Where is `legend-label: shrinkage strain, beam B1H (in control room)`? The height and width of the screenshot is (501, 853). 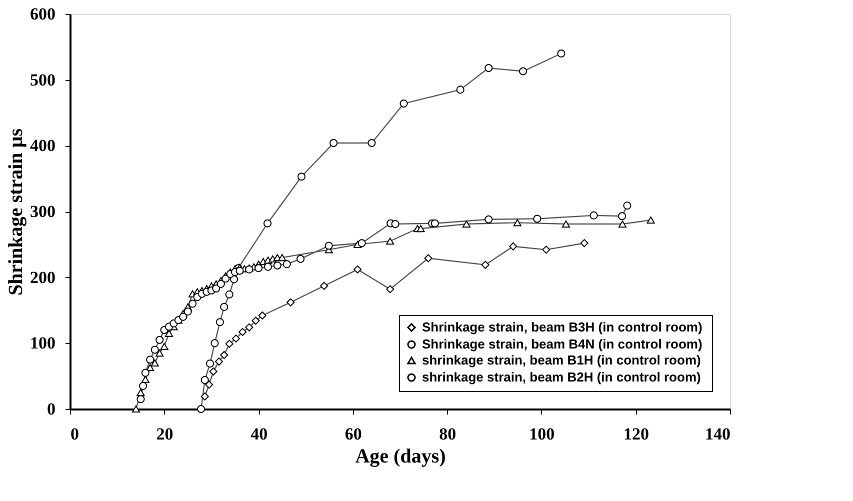 legend-label: shrinkage strain, beam B1H (in control room) is located at coordinates (561, 360).